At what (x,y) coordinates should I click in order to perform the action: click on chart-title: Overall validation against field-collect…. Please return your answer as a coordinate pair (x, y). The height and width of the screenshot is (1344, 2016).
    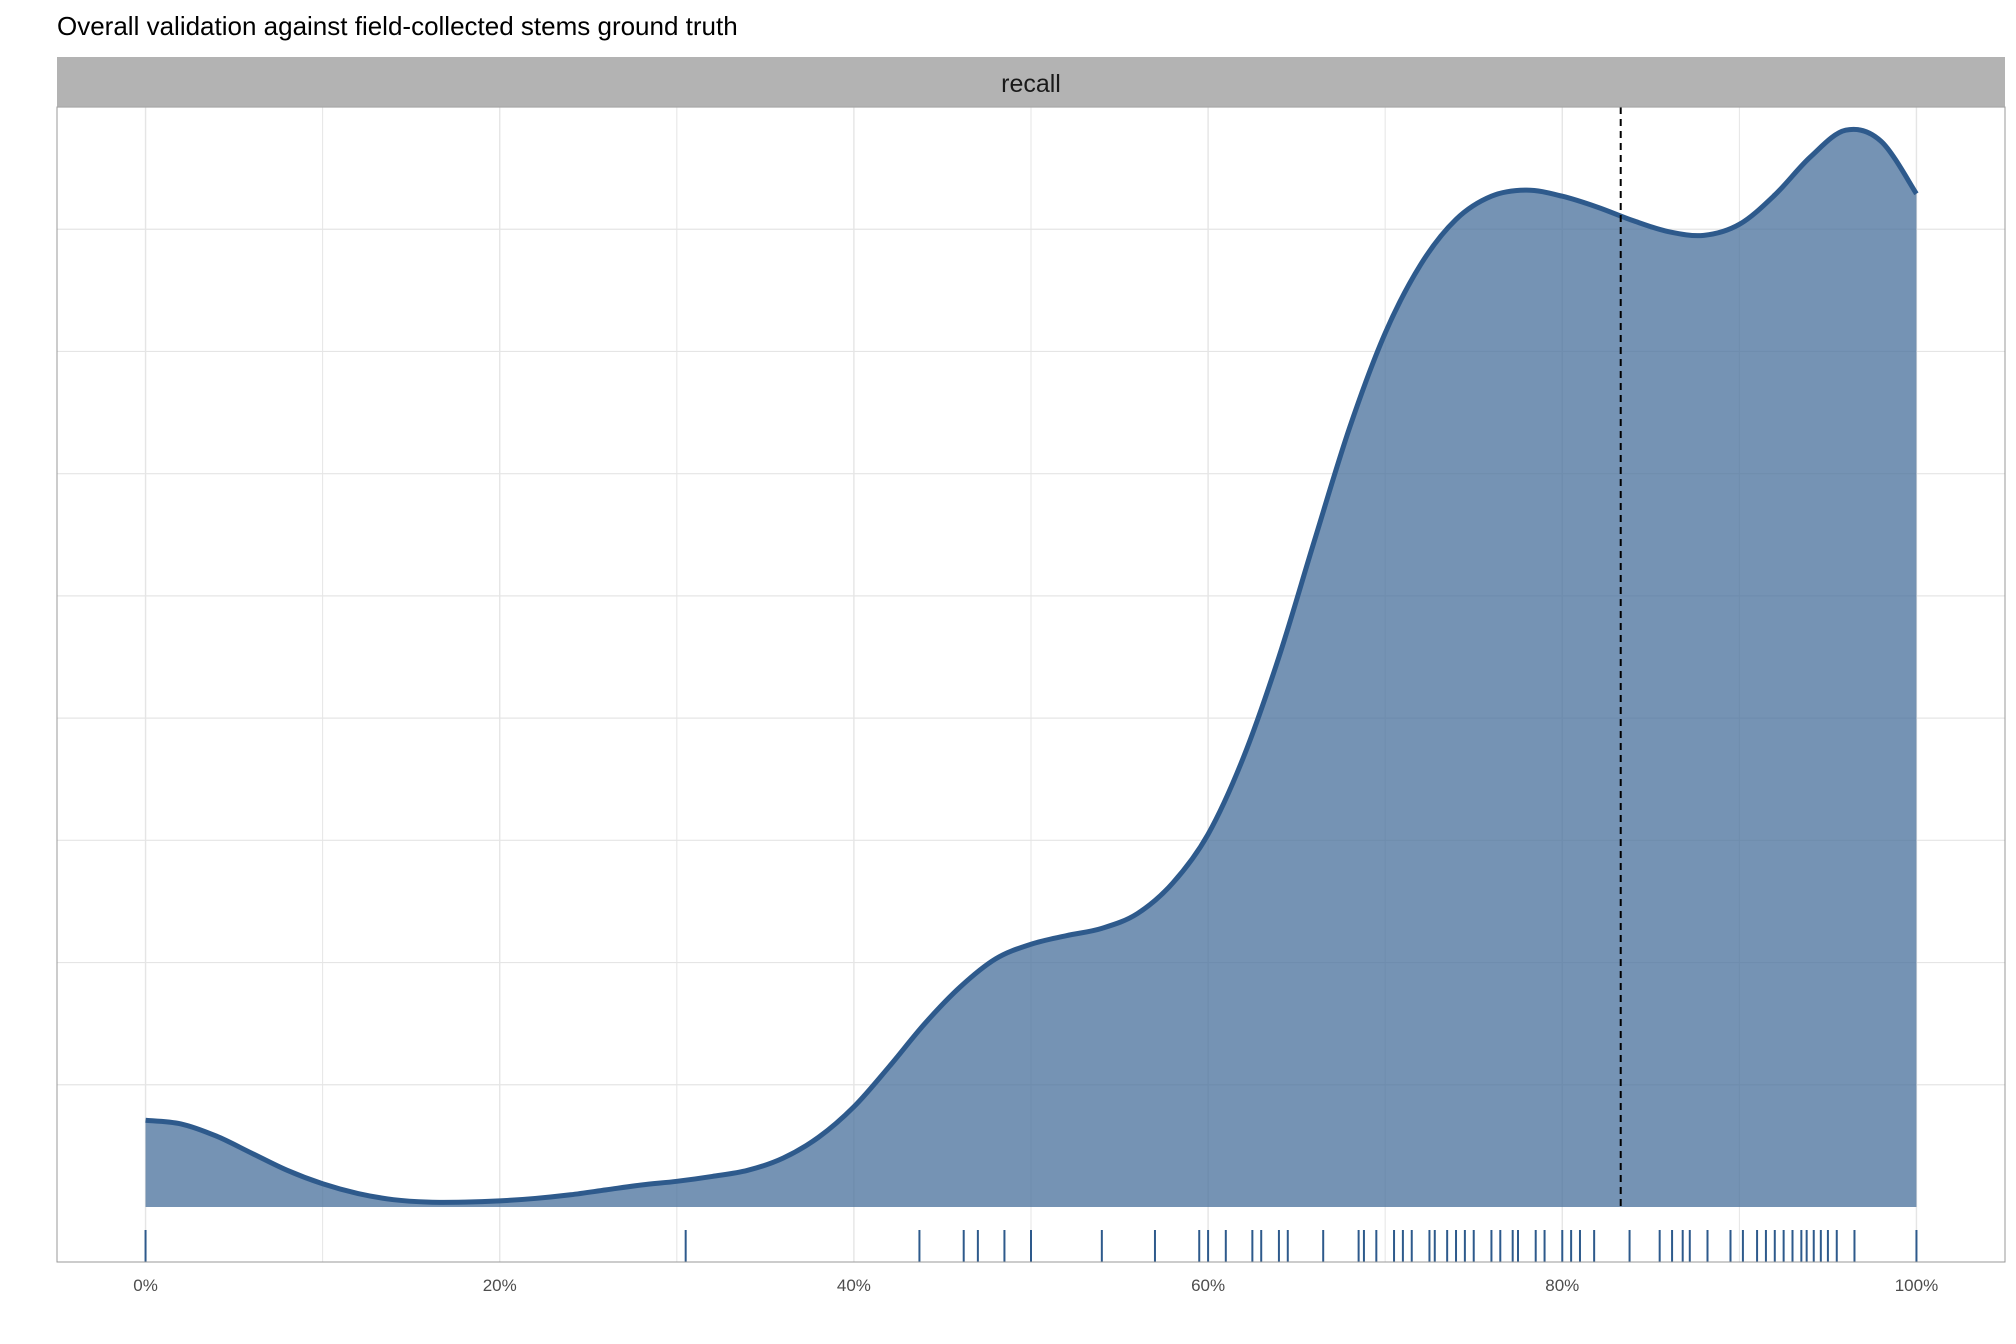
    Looking at the image, I should click on (397, 26).